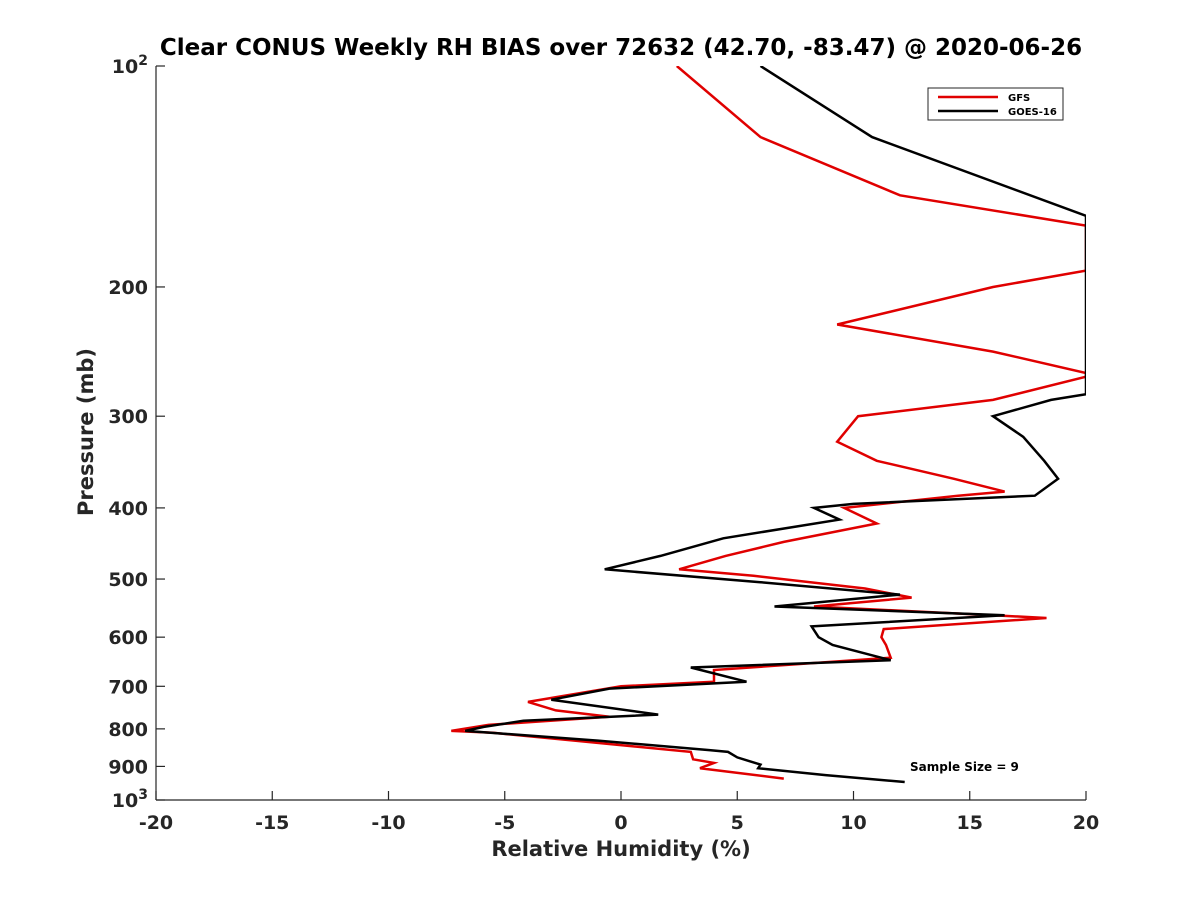  Describe the element at coordinates (130, 65) in the screenshot. I see `y-tick-label: 10²` at that location.